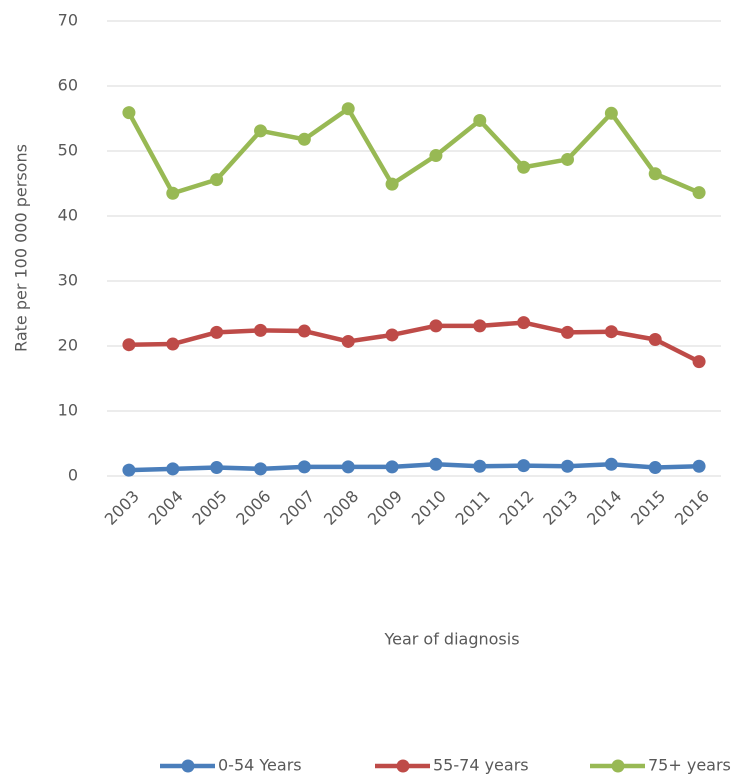 This screenshot has height=775, width=753. What do you see at coordinates (481, 765) in the screenshot?
I see `legend-label: 55-74 years` at bounding box center [481, 765].